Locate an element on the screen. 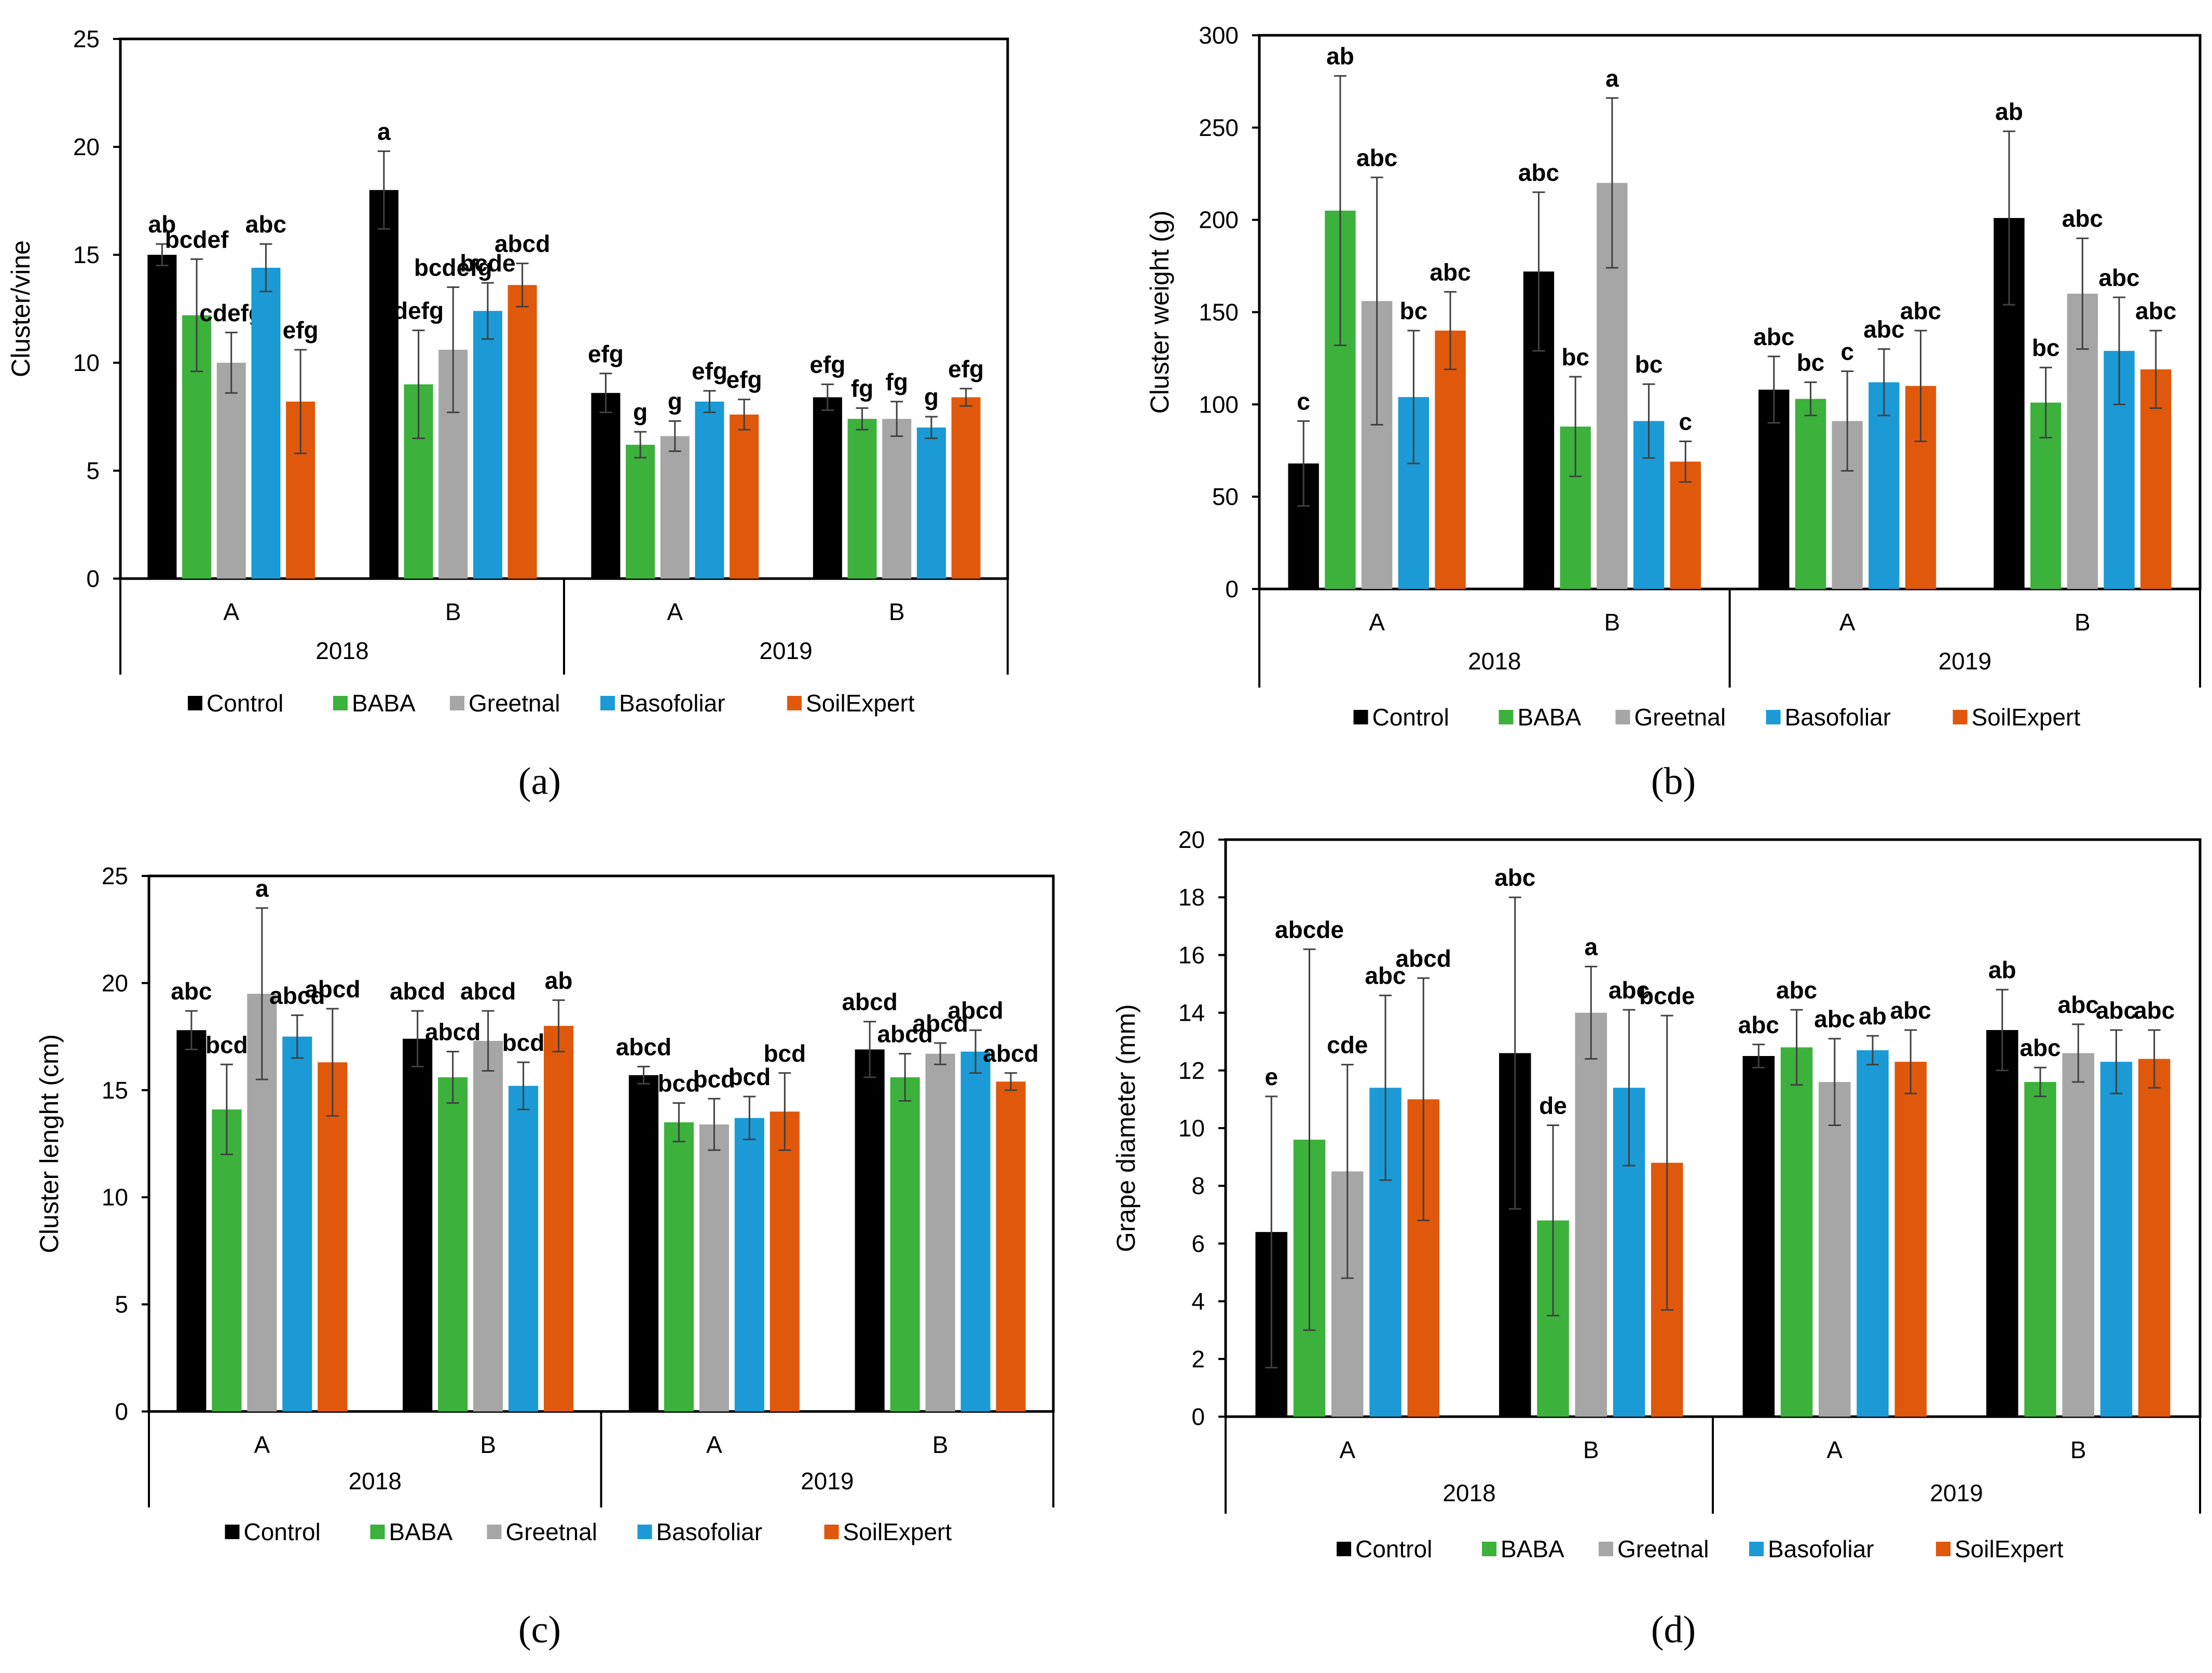 The image size is (2212, 1673). y-tick-label: 0 is located at coordinates (1198, 1416).